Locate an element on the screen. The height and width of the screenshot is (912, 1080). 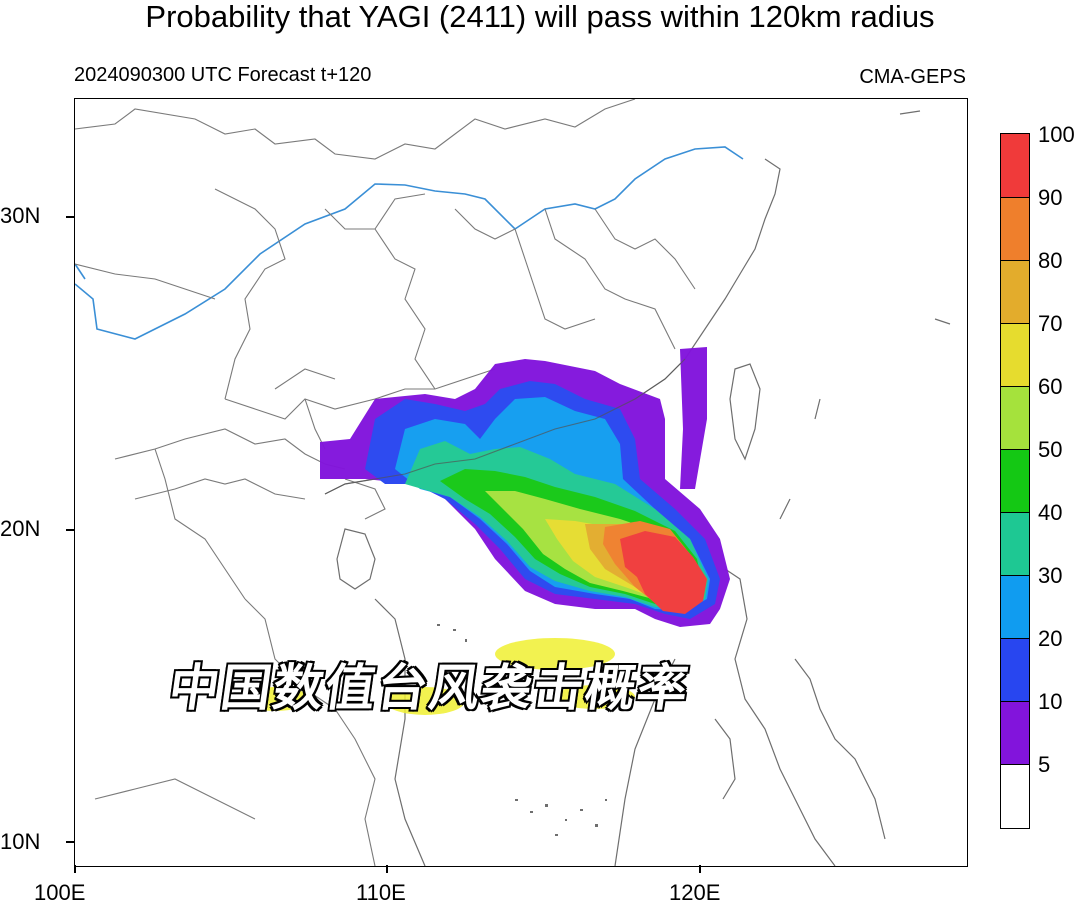
lon-label-100e: 100E is located at coordinates (60, 892).